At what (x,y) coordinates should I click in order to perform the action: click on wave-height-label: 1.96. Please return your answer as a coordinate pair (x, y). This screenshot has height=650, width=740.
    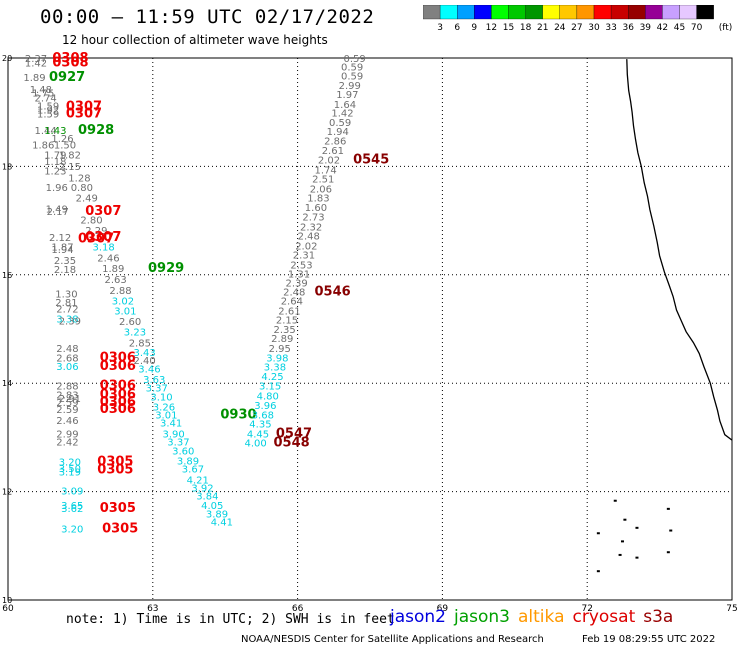
    Looking at the image, I should click on (57, 188).